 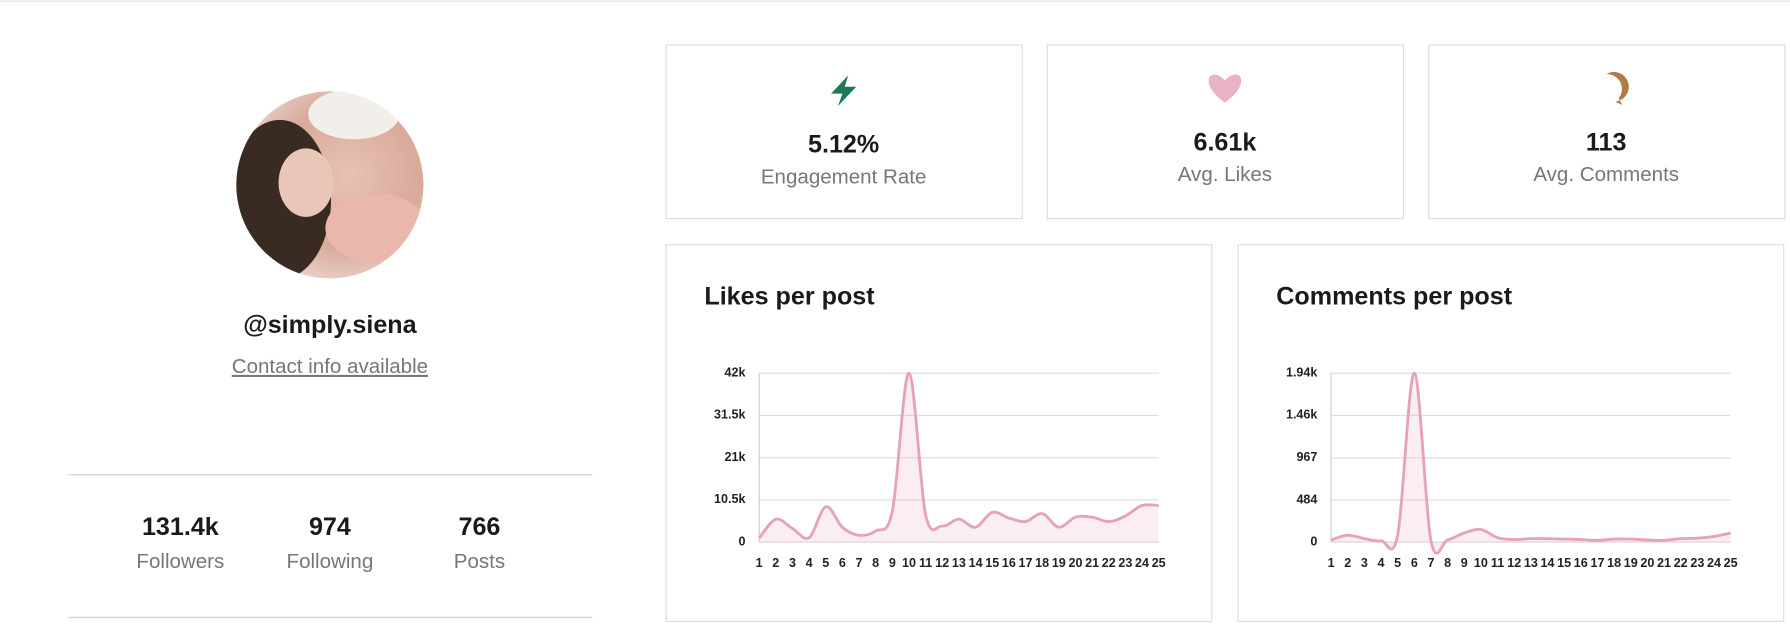 I want to click on contact-link: Contact info available, so click(x=330, y=366).